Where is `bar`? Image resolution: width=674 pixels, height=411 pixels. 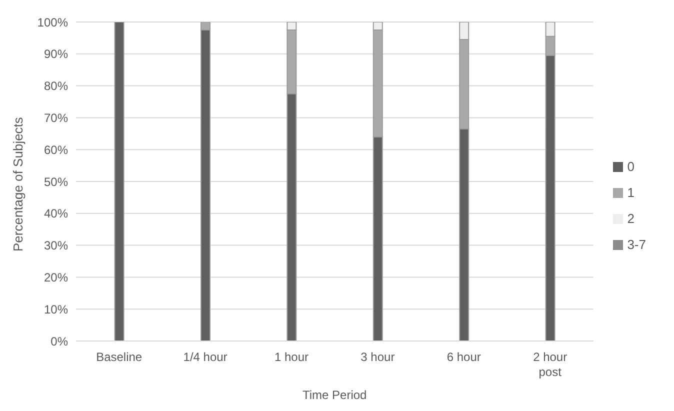
bar is located at coordinates (119, 181).